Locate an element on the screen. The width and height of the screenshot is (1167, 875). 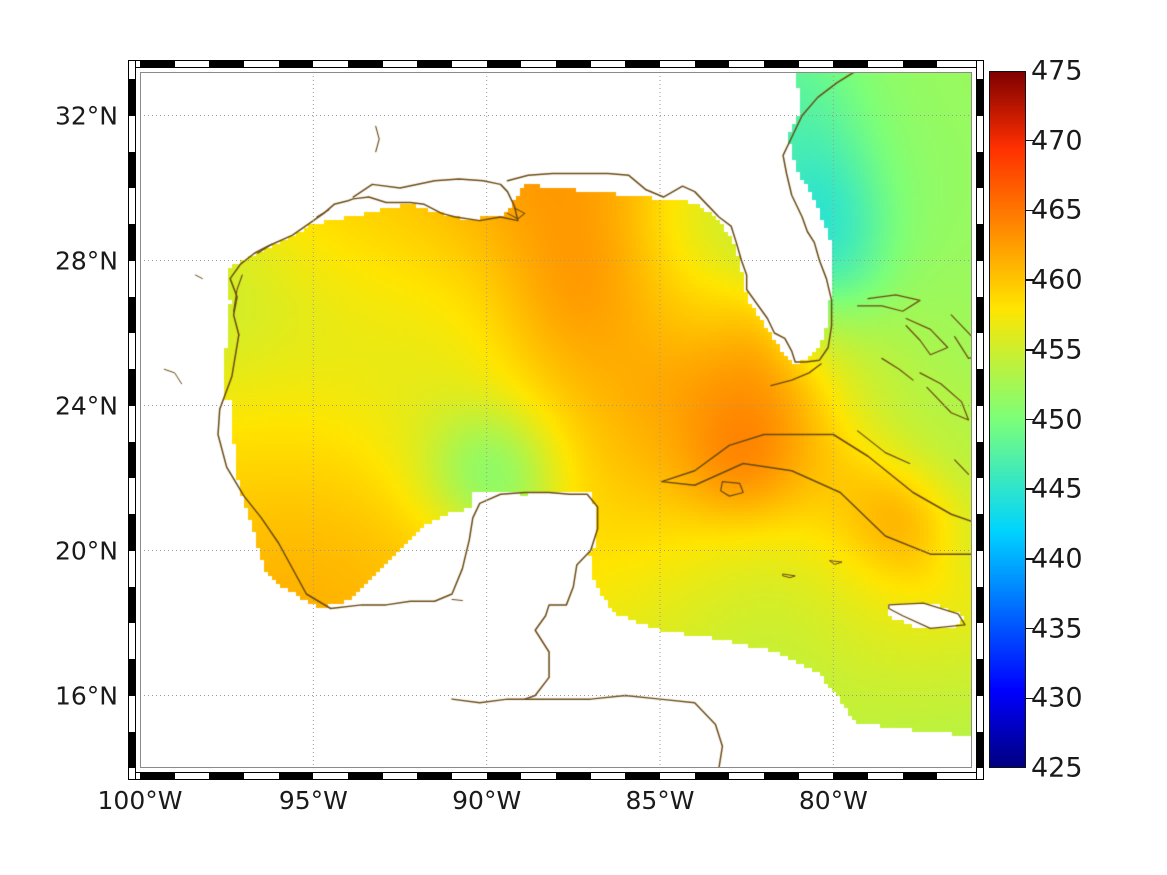
colorbar-tick-label: 450 is located at coordinates (1057, 419).